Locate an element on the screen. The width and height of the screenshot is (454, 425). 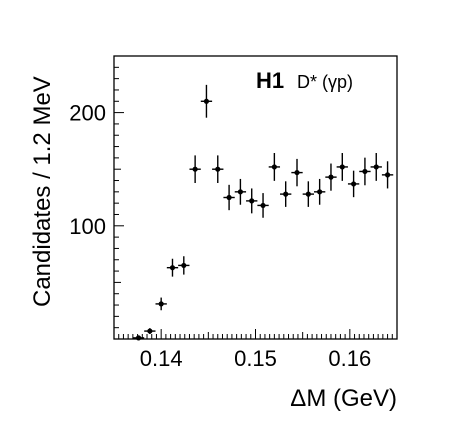
x-tick-label: 0.14 is located at coordinates (161, 358).